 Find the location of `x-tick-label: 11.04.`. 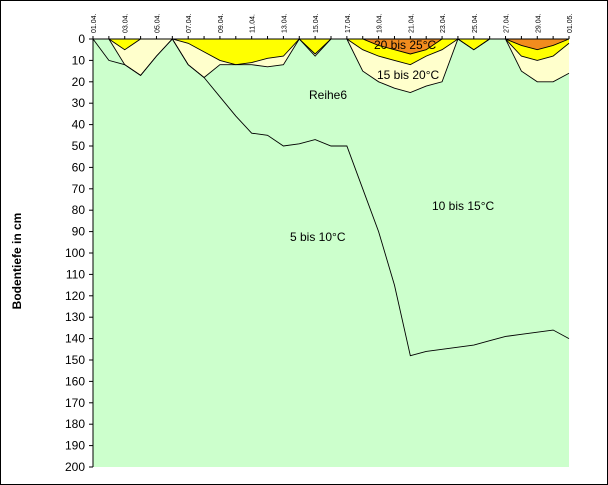

x-tick-label: 11.04. is located at coordinates (253, 23).